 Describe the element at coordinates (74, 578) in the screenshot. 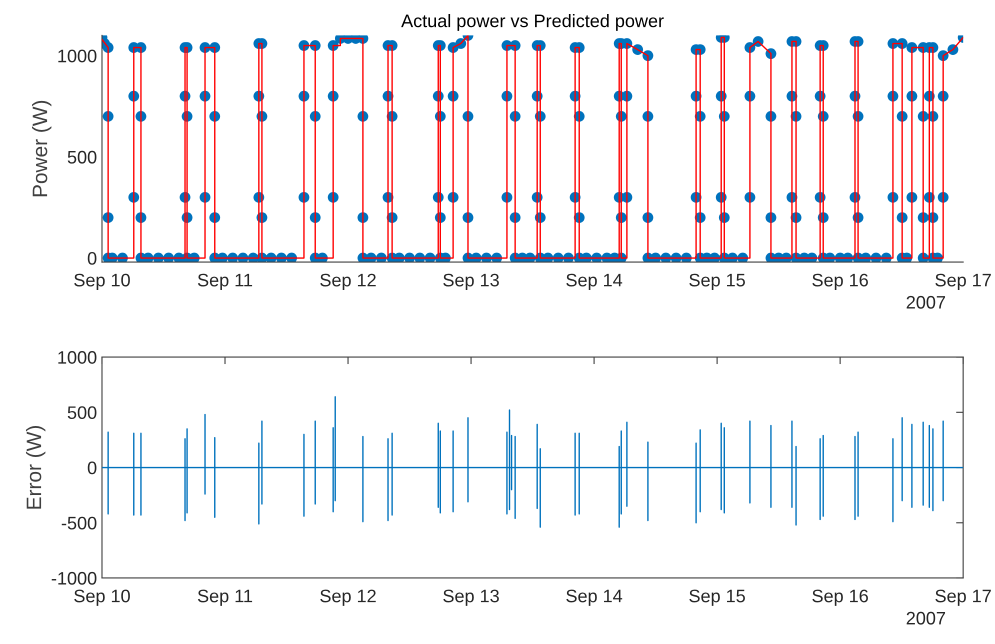

I see `y-tick-label: -1000` at that location.